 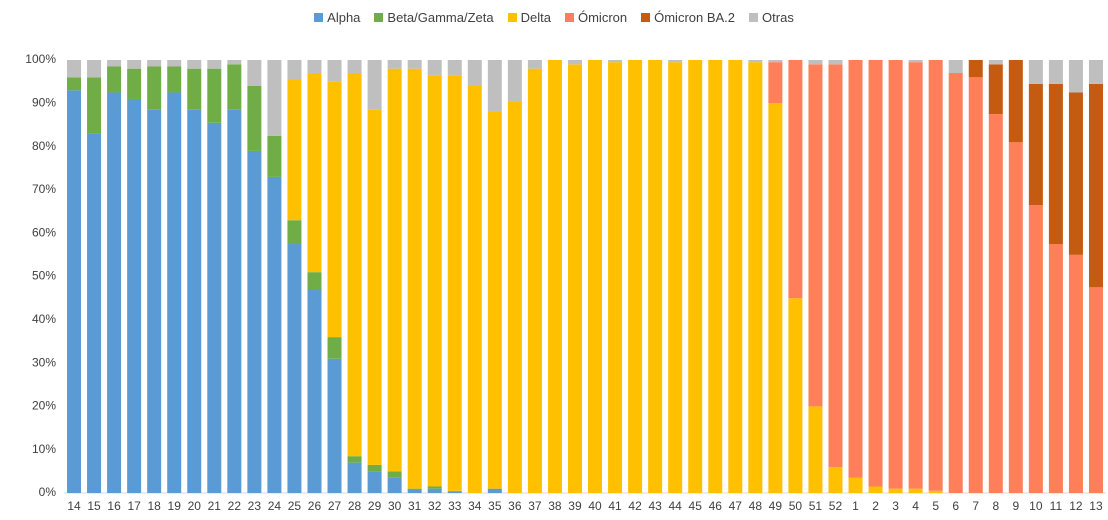 I want to click on x-tick-label: 52, so click(x=836, y=506).